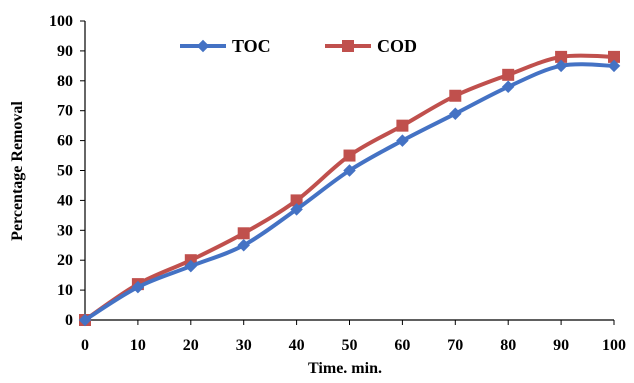 The image size is (634, 383). What do you see at coordinates (350, 345) in the screenshot?
I see `x-tick-label: 50` at bounding box center [350, 345].